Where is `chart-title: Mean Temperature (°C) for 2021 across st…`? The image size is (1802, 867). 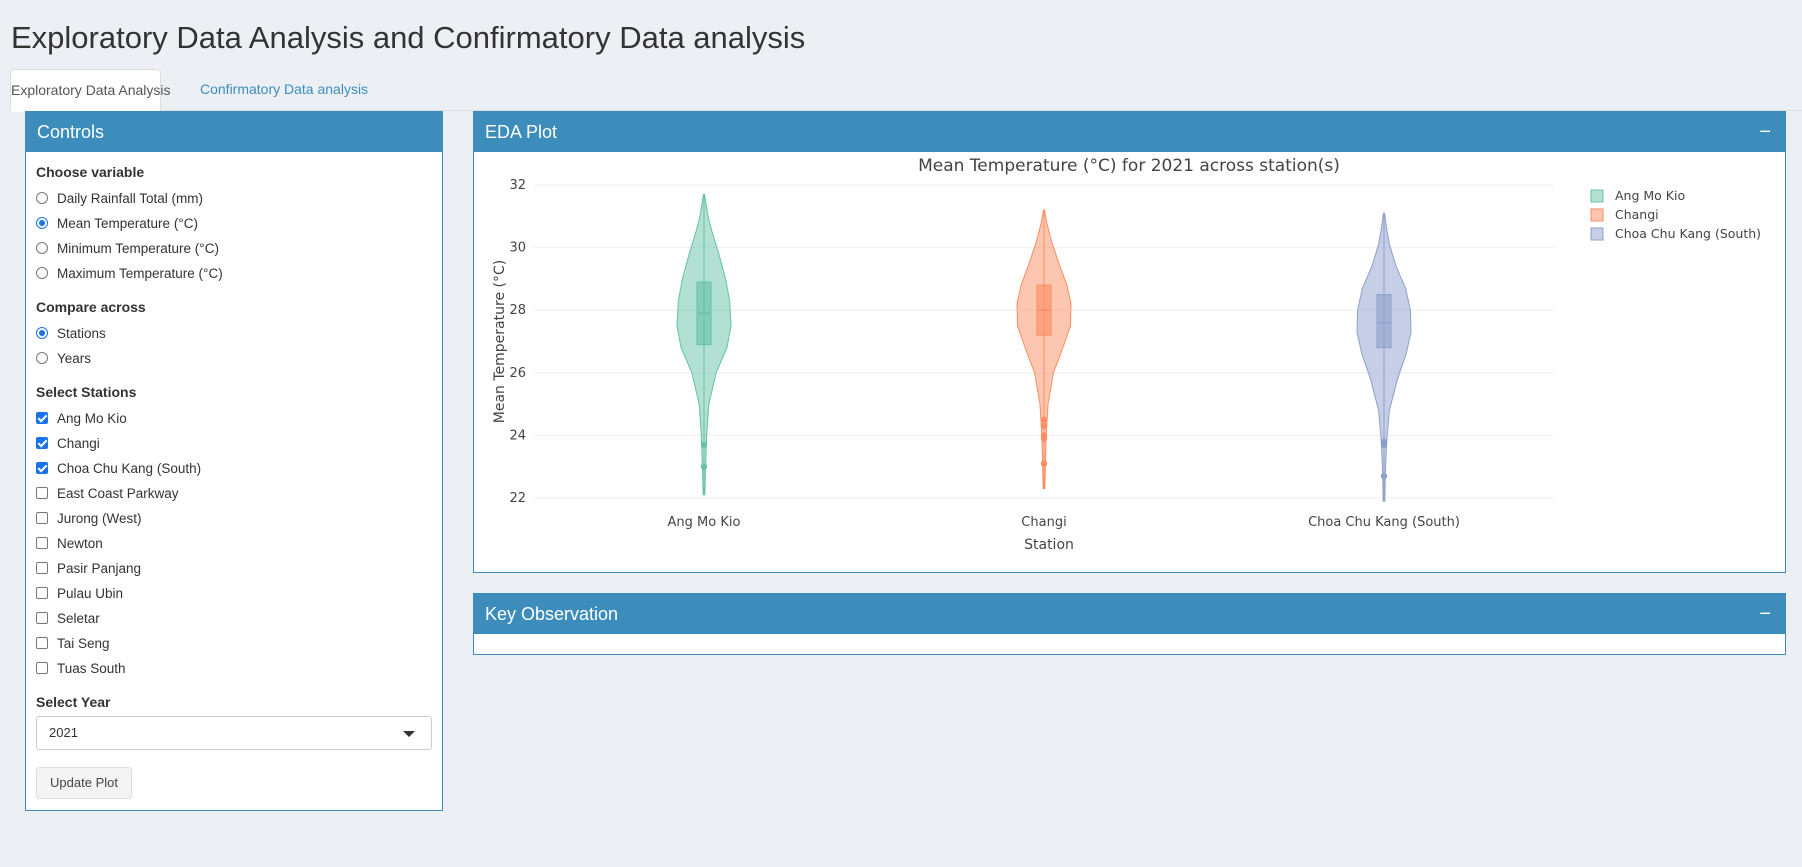
chart-title: Mean Temperature (°C) for 2021 across st… is located at coordinates (1129, 166).